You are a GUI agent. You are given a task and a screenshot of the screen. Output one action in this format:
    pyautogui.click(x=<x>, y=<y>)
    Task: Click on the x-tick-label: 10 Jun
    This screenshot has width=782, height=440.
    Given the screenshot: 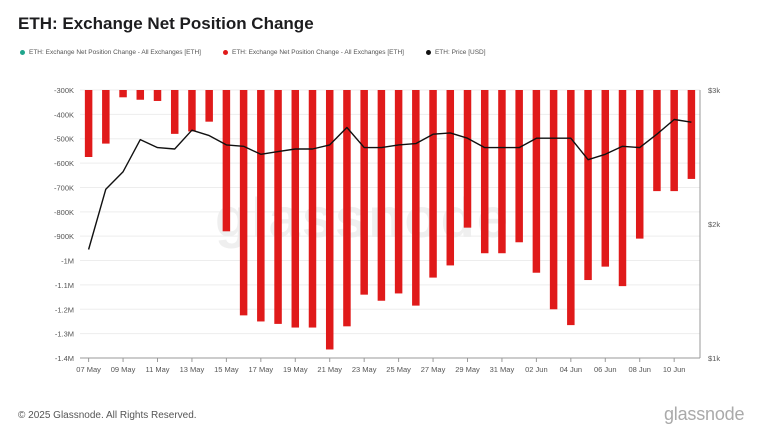 What is the action you would take?
    pyautogui.click(x=674, y=369)
    